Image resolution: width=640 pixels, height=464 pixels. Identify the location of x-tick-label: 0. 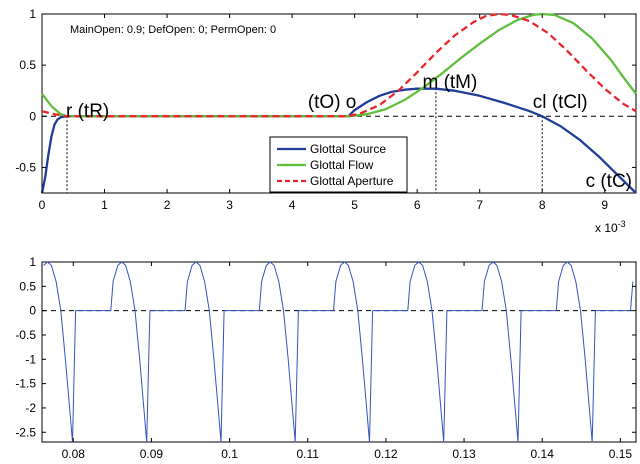
(42, 205).